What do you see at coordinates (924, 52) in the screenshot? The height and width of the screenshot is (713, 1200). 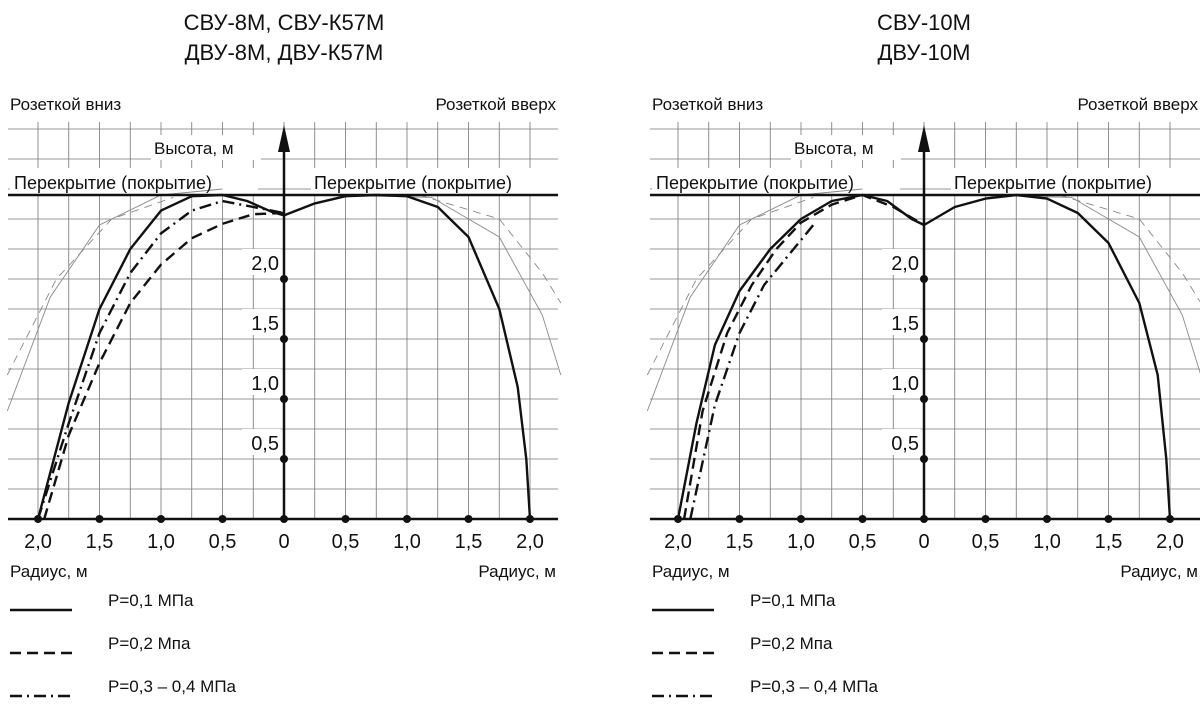 I see `chart-title-line: ДВУ-10М` at bounding box center [924, 52].